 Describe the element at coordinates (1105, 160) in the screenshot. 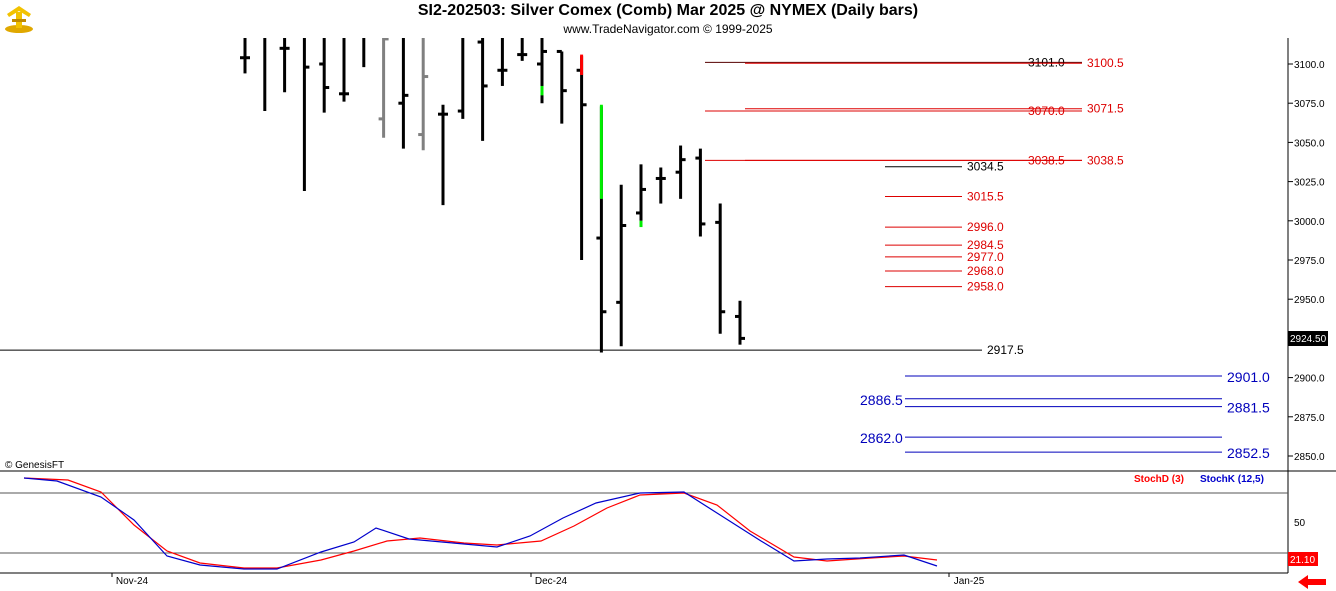

I see `price-level-label: 3038.5` at that location.